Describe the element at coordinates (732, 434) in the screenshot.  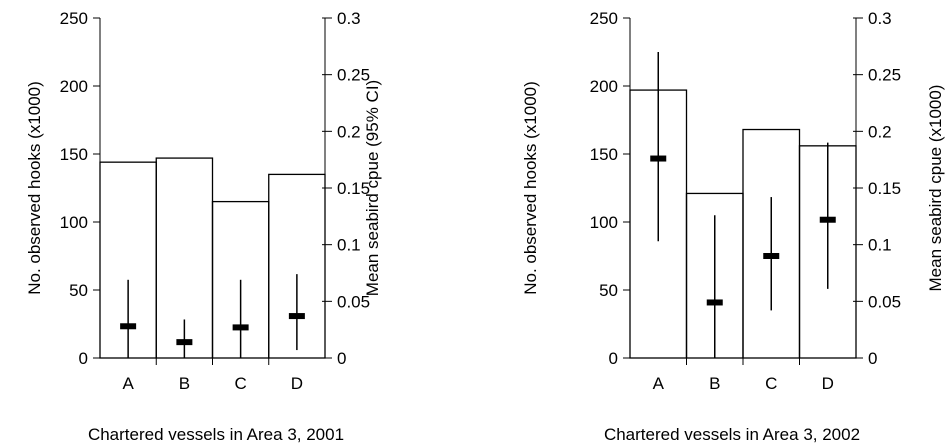
I see `panel-caption: Chartered vessels in Area 3, 2002` at that location.